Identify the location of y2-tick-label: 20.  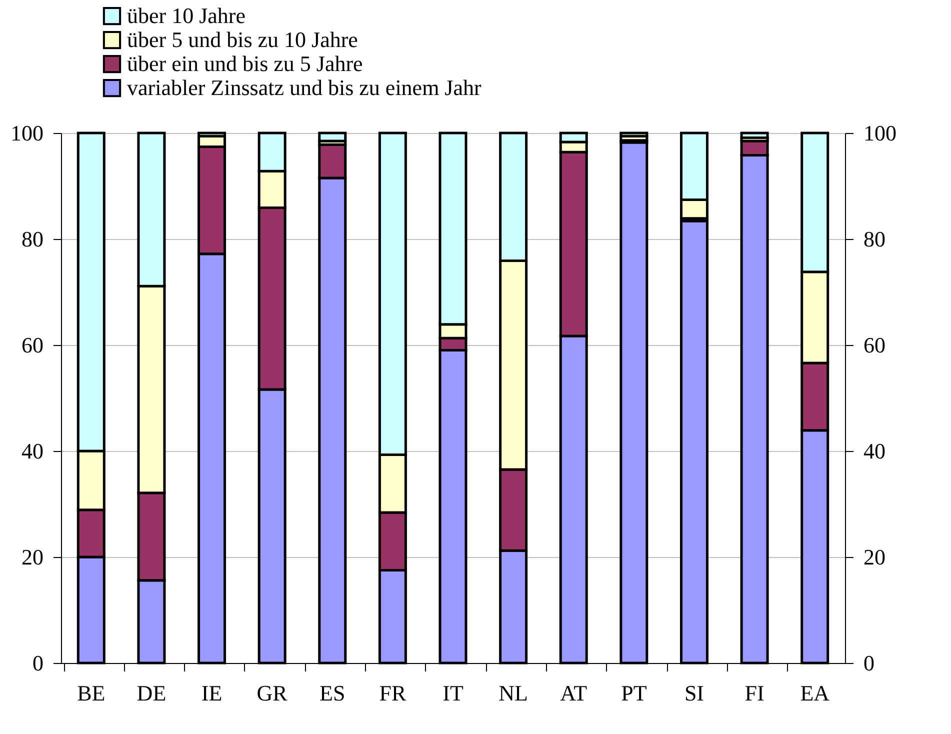
(875, 557).